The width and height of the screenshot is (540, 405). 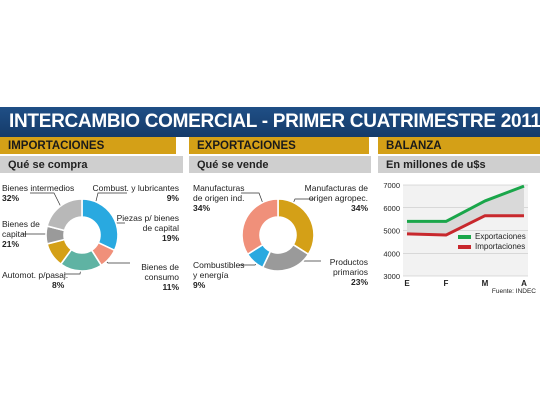 What do you see at coordinates (513, 291) in the screenshot?
I see `source-note: Fuente: INDEC` at bounding box center [513, 291].